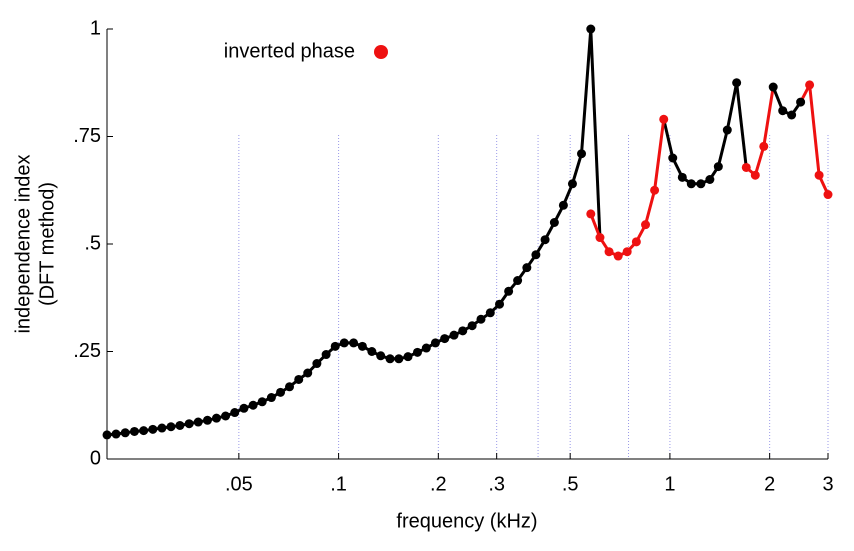 Image resolution: width=854 pixels, height=551 pixels. I want to click on y-tick-label: 0, so click(95, 458).